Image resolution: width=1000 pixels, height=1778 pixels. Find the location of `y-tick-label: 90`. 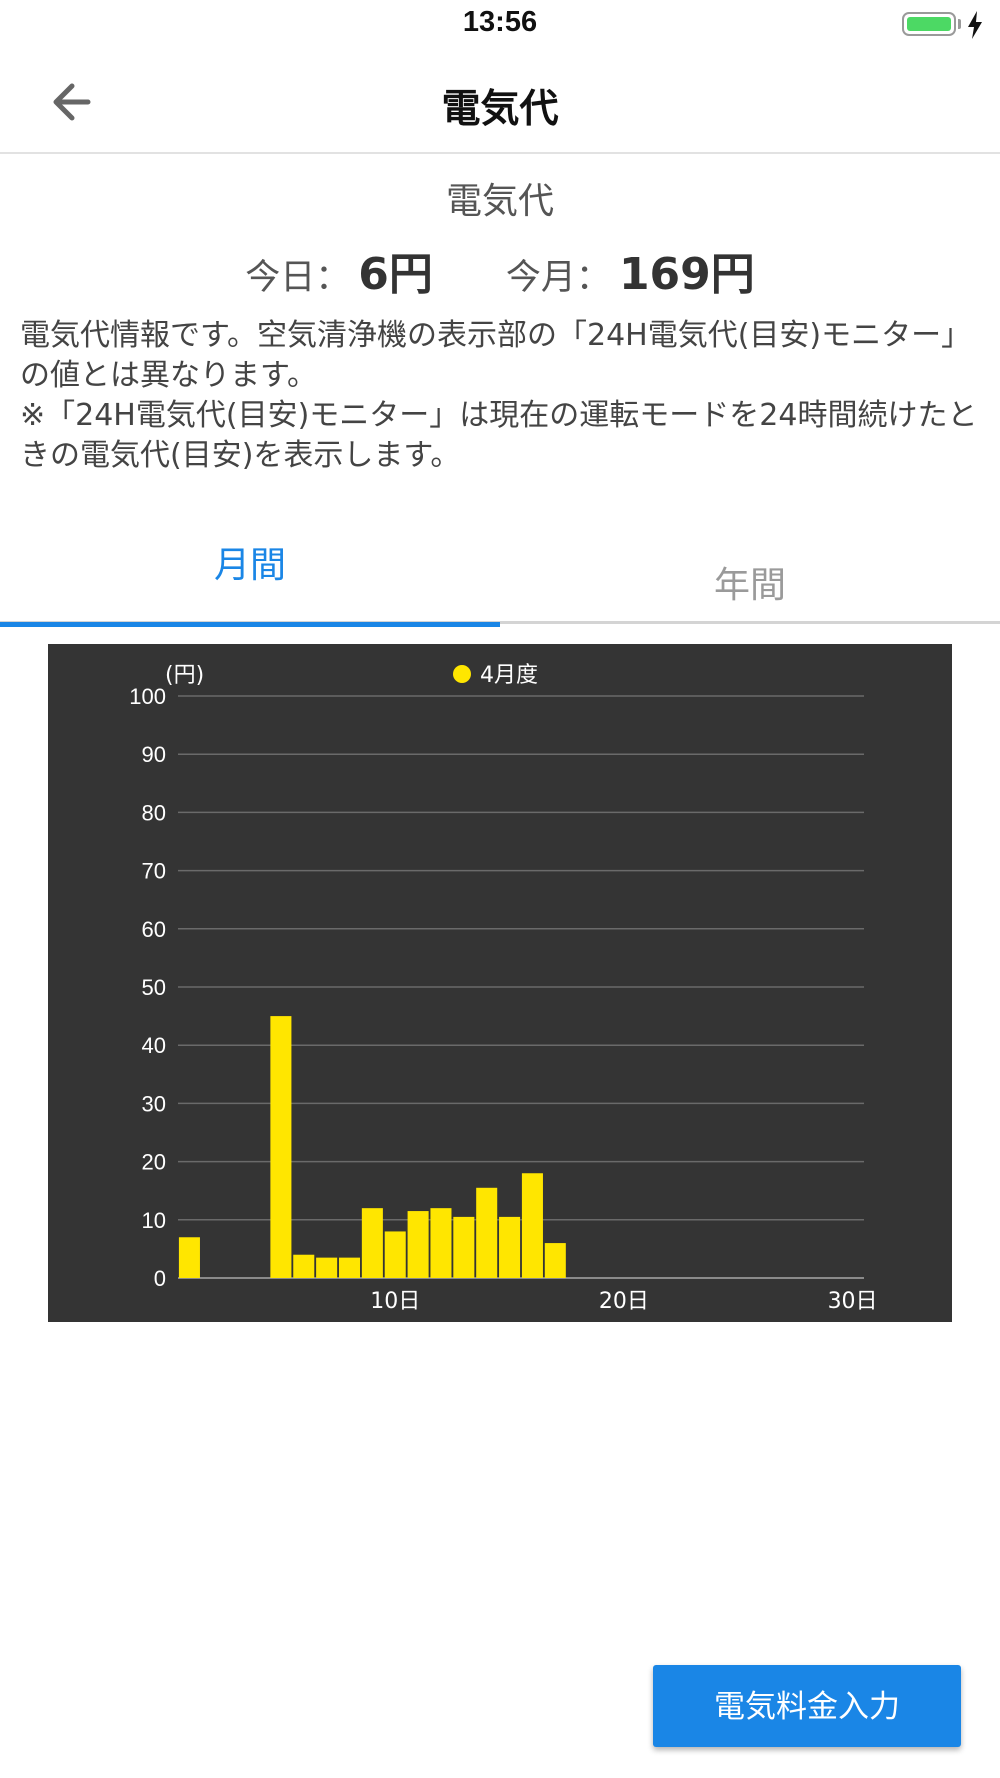

y-tick-label: 90 is located at coordinates (154, 754).